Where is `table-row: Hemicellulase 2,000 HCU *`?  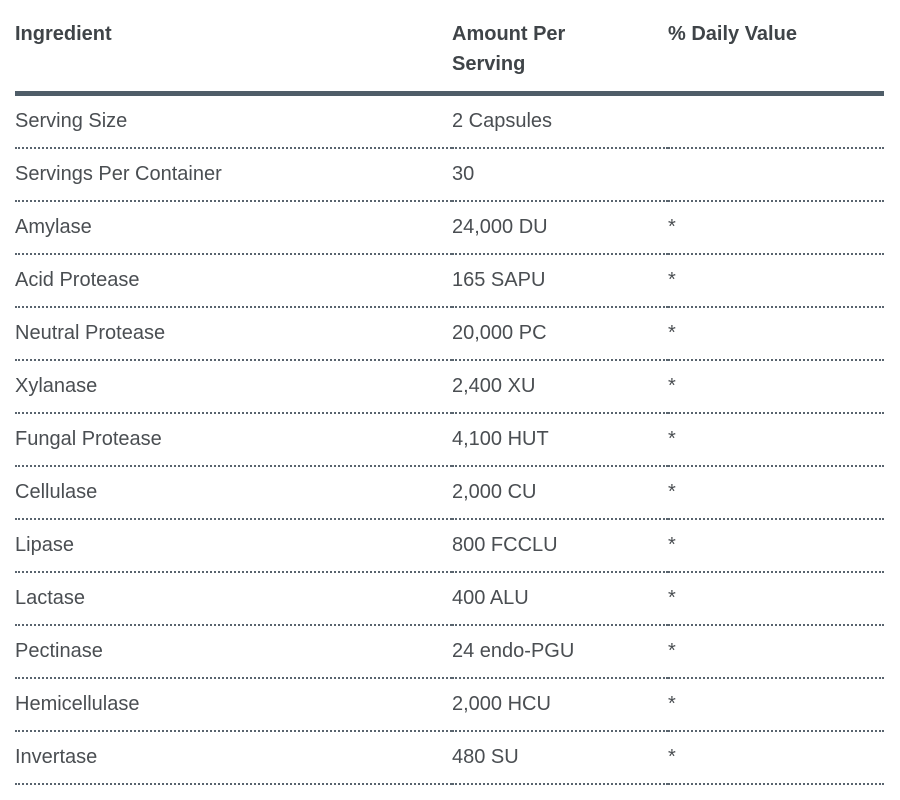 table-row: Hemicellulase 2,000 HCU * is located at coordinates (449, 705).